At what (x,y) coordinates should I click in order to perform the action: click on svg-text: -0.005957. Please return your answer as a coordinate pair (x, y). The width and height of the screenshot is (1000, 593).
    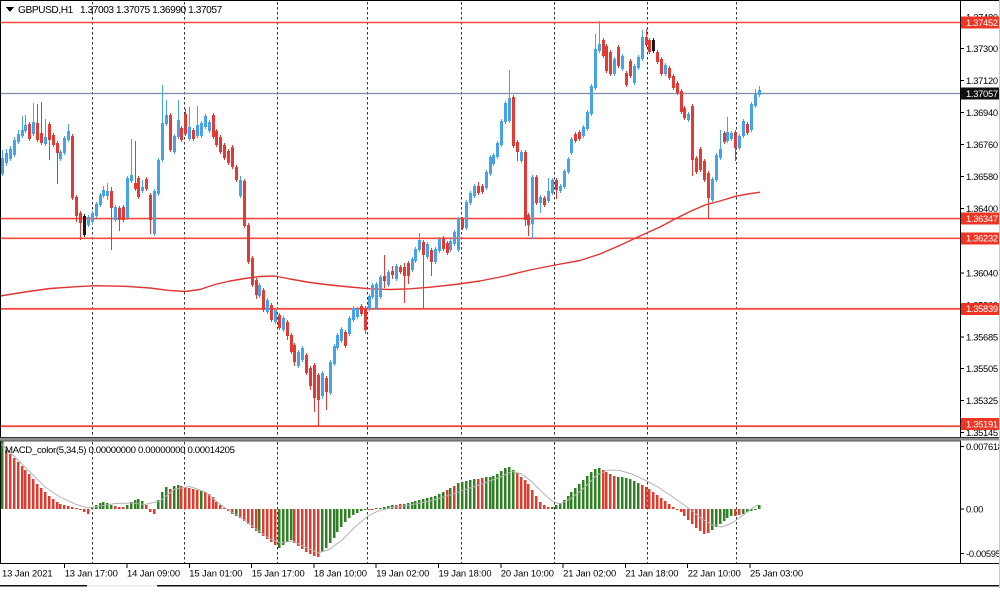
    Looking at the image, I should click on (983, 553).